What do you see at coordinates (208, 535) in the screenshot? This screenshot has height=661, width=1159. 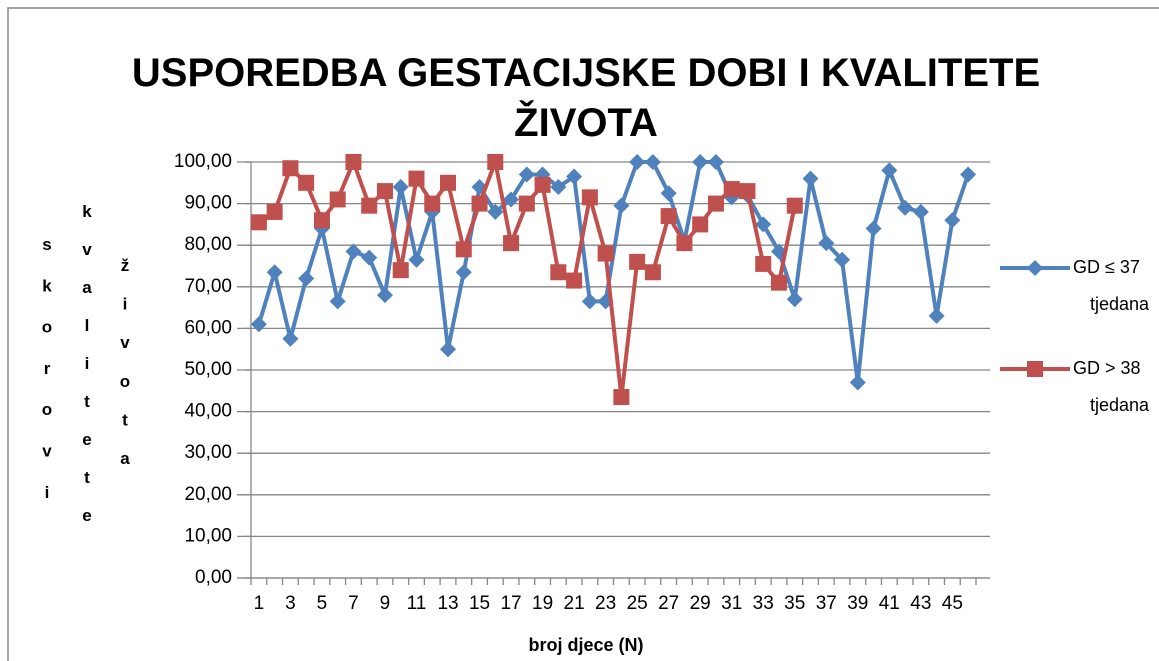 I see `y-tick-label: 10,00` at bounding box center [208, 535].